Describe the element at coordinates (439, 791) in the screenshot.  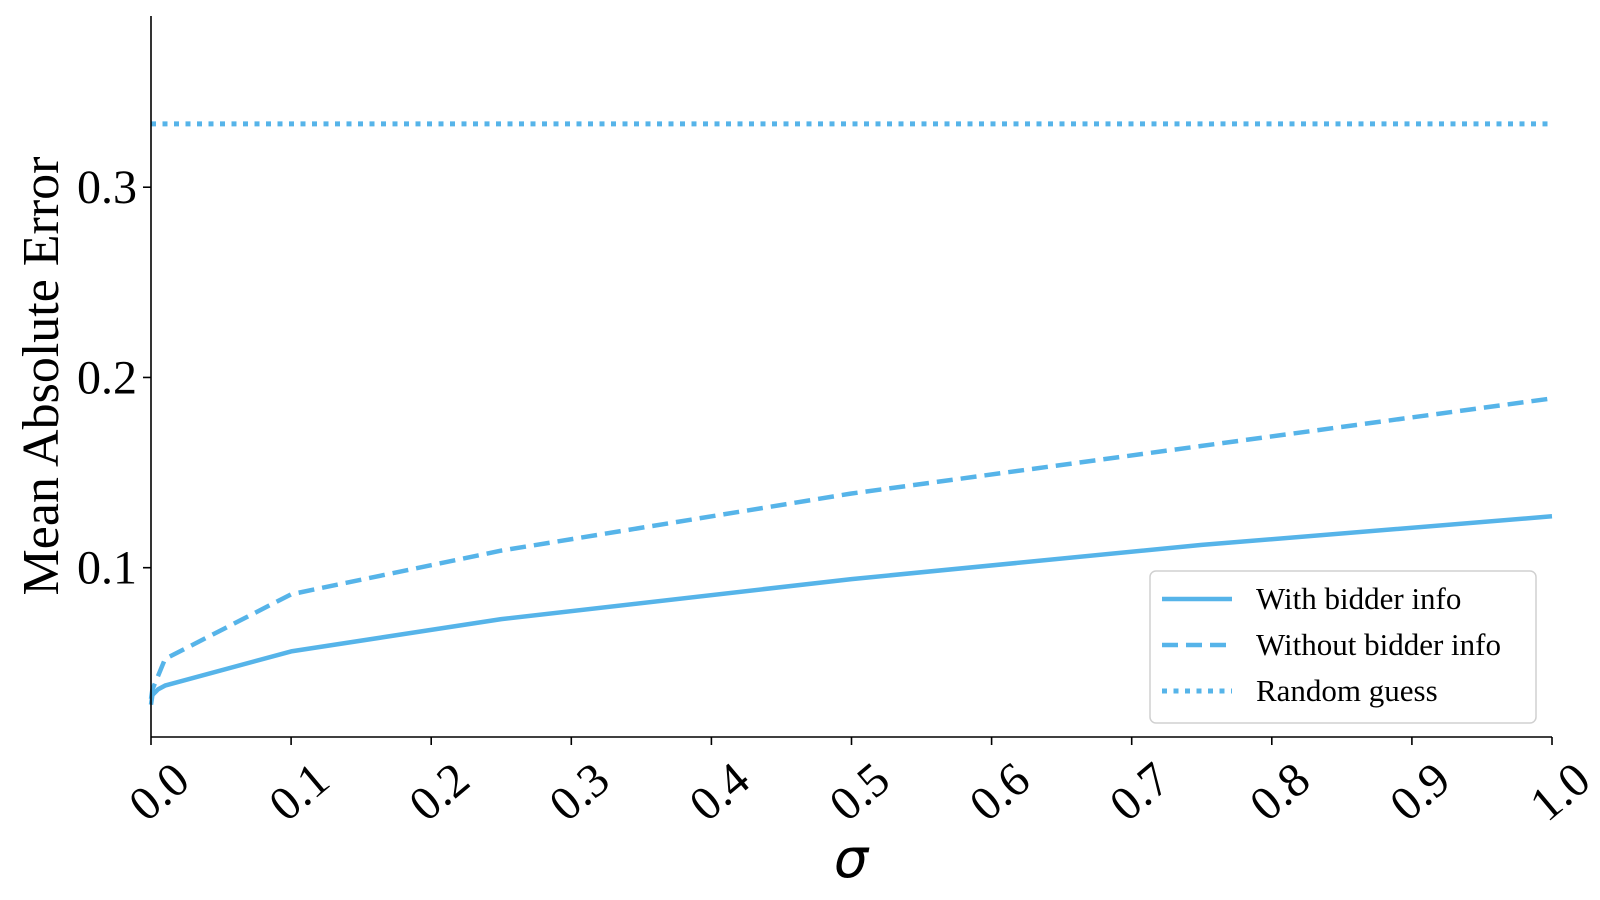
I see `x-tick-label: 0.2` at that location.